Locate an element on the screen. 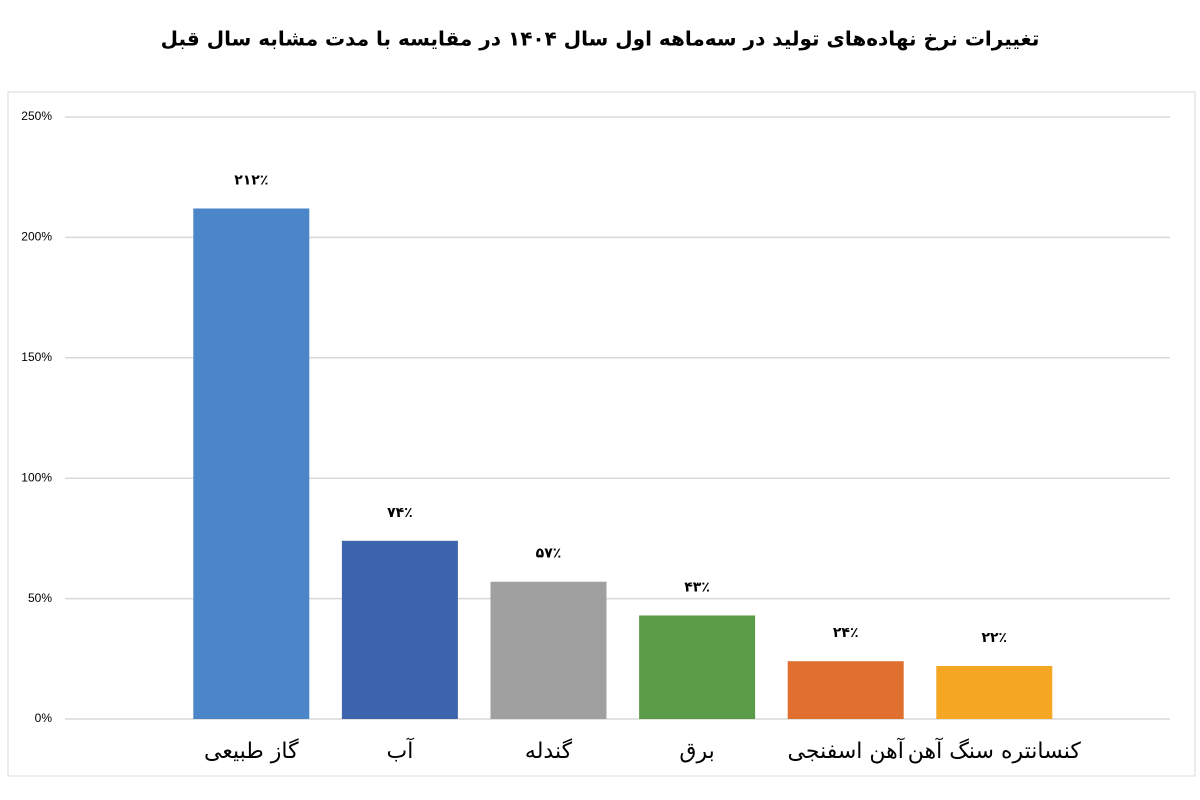 This screenshot has height=800, width=1200. x-tick-label: آب is located at coordinates (400, 750).